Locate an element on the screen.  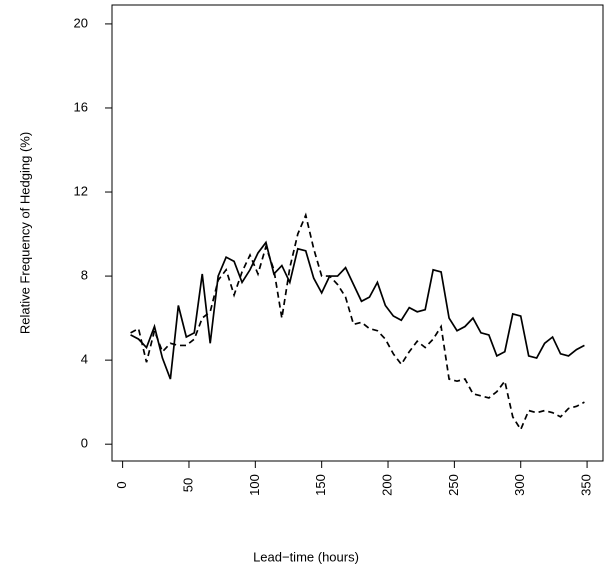
x-tick-label: 50 is located at coordinates (187, 485).